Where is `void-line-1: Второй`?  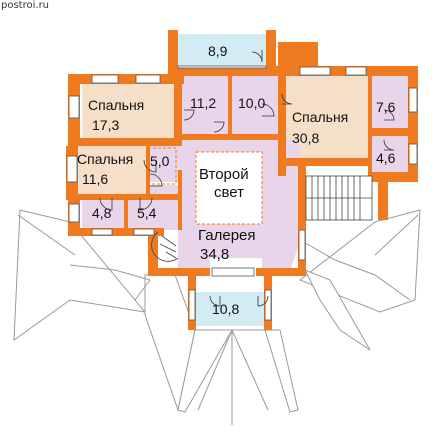
void-line-1: Второй is located at coordinates (224, 174).